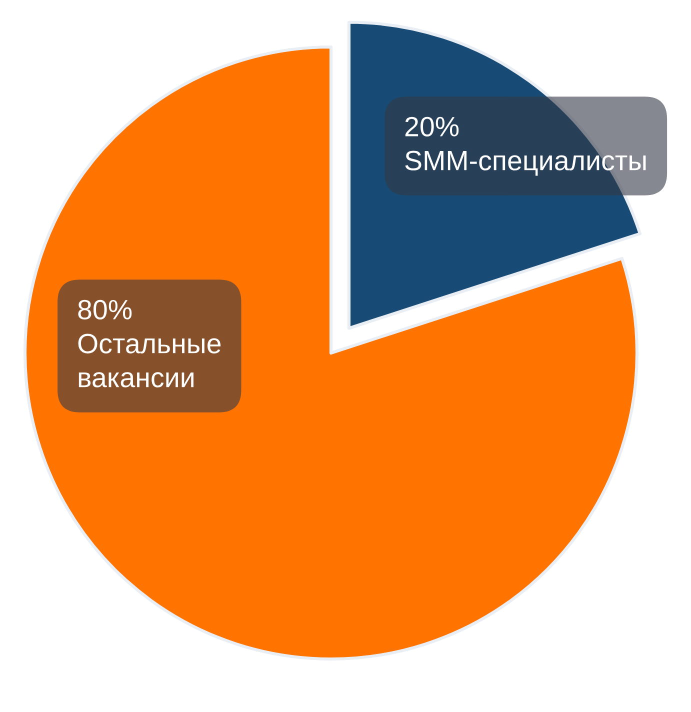 Image resolution: width=691 pixels, height=712 pixels. What do you see at coordinates (105, 310) in the screenshot?
I see `data-label: 80%` at bounding box center [105, 310].